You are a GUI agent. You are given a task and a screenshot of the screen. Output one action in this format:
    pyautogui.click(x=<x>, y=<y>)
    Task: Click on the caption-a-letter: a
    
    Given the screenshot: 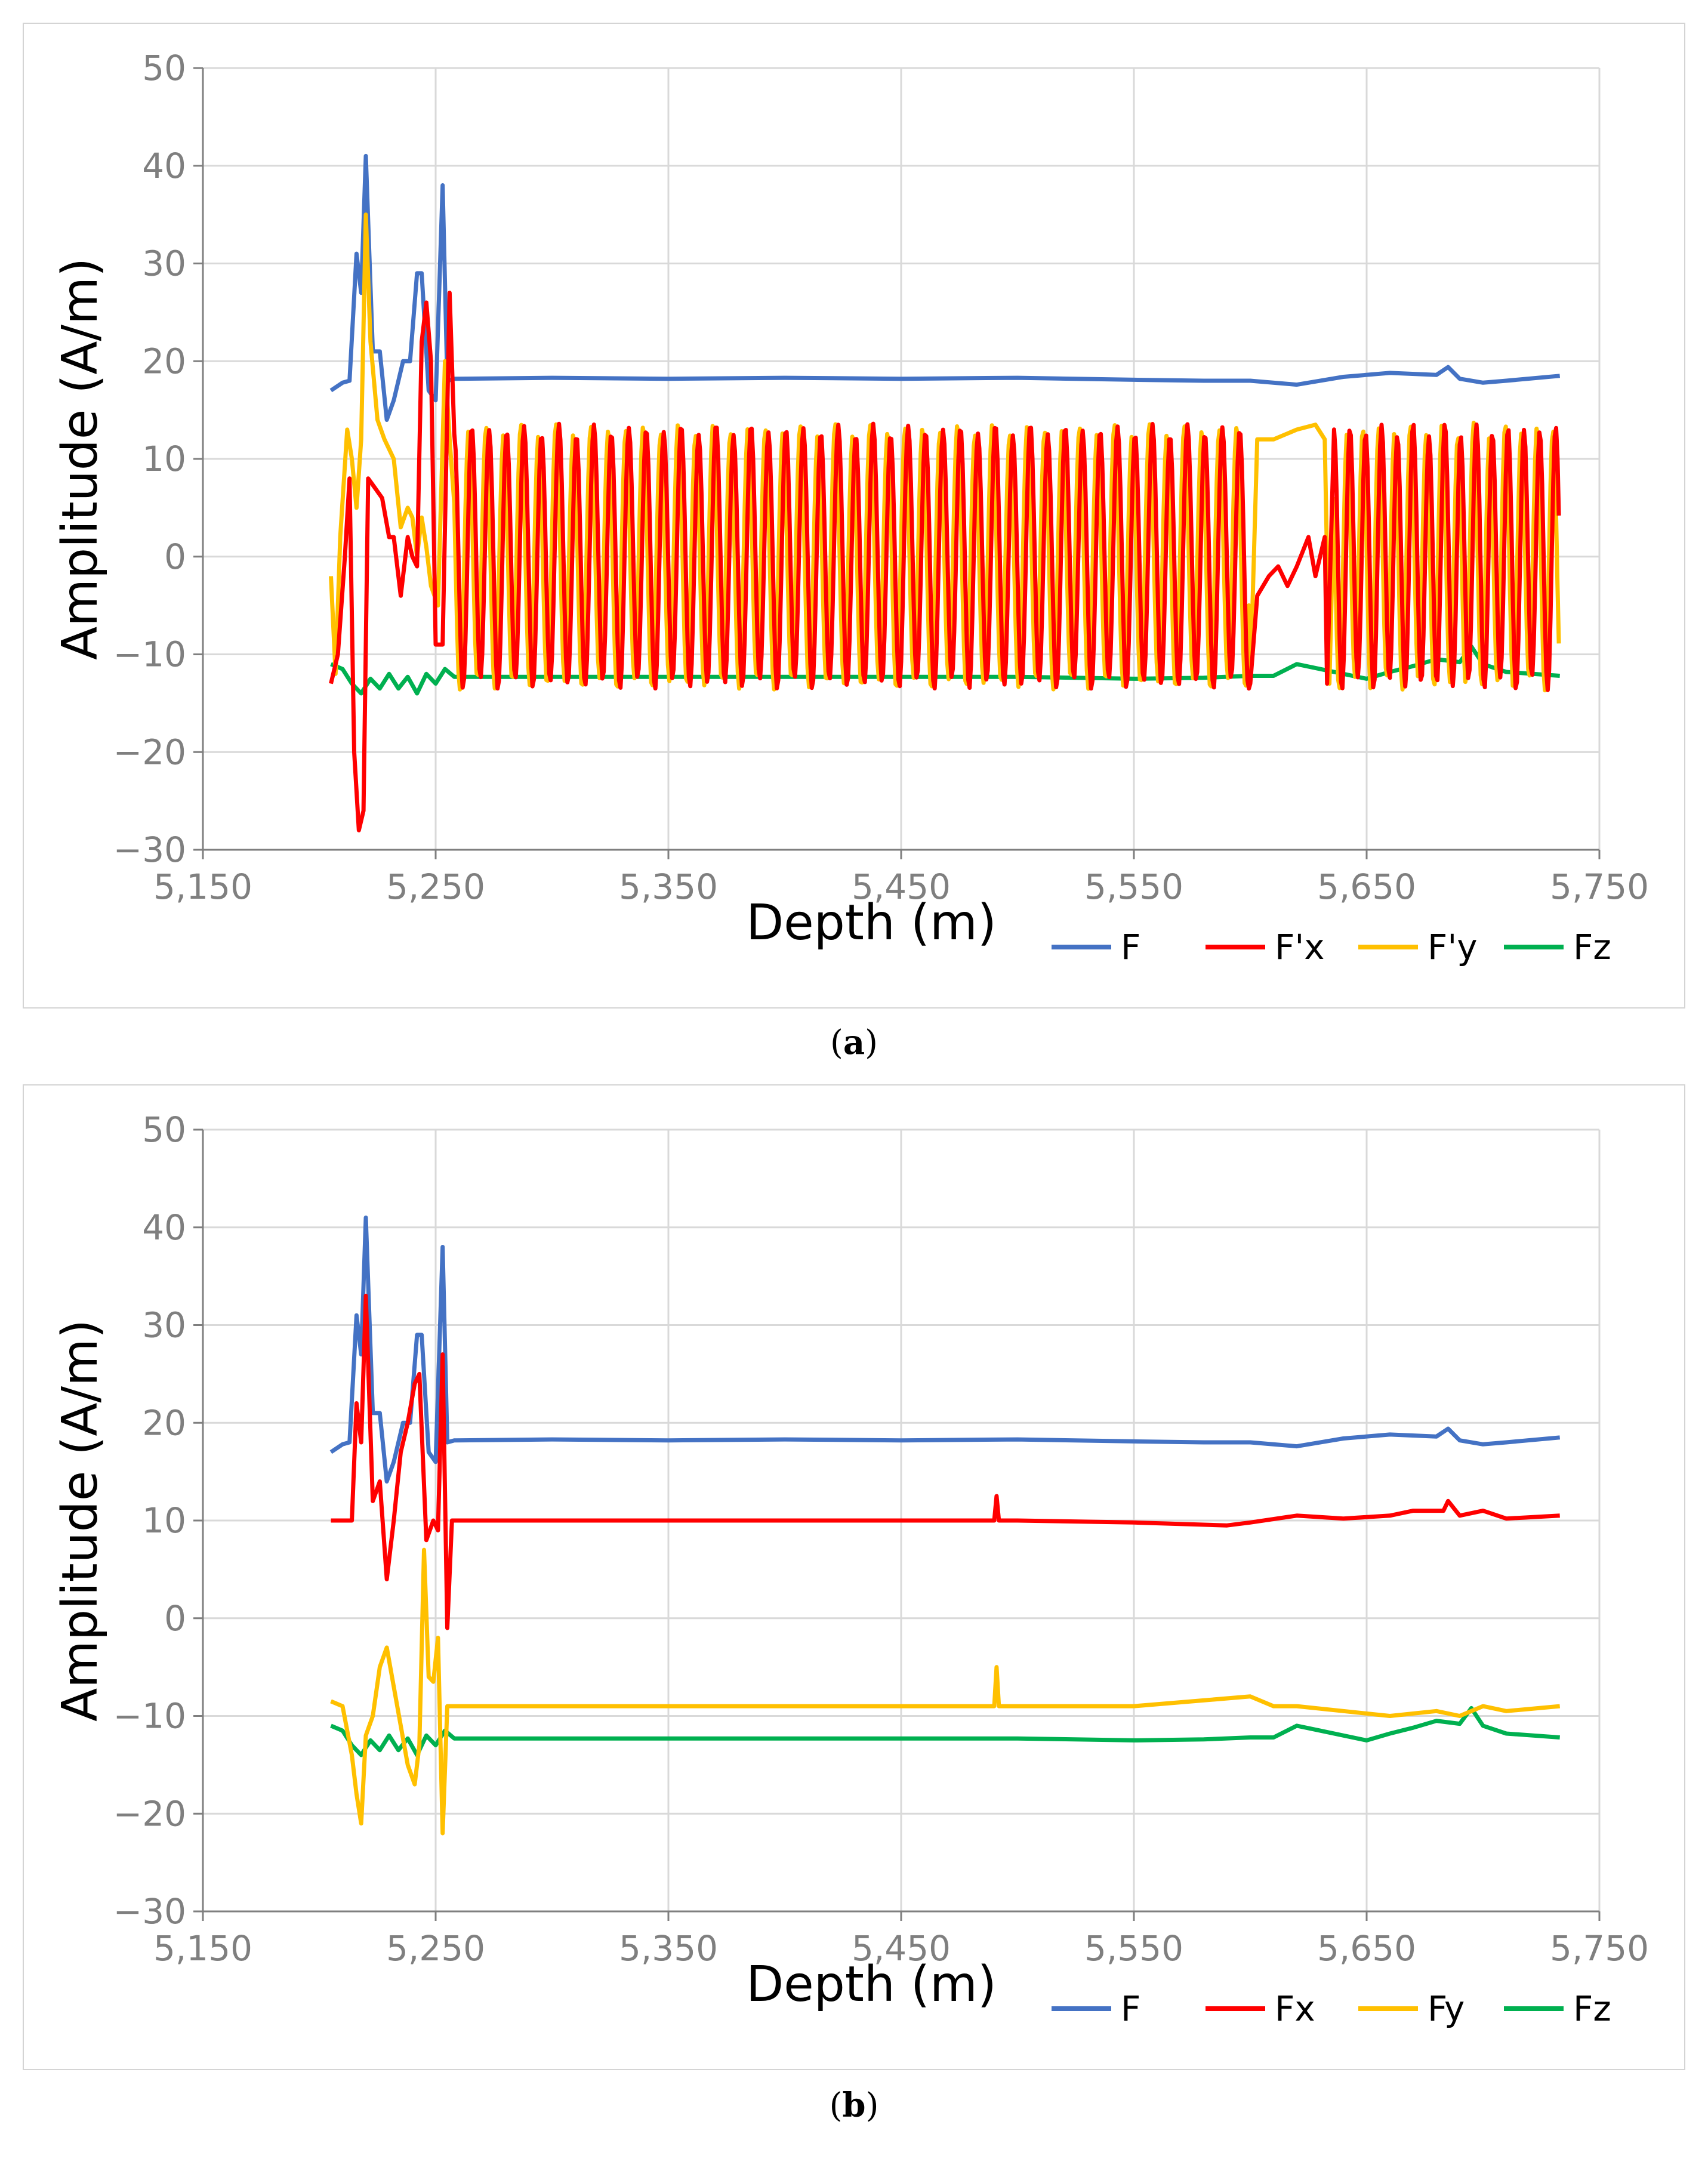 What is the action you would take?
    pyautogui.click(x=854, y=1042)
    